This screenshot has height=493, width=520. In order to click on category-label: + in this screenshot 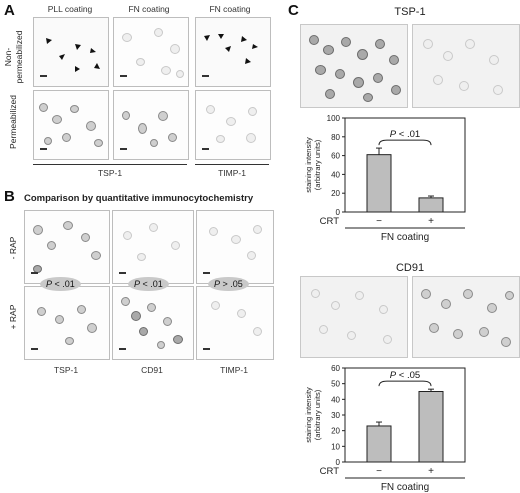, I will do `click(431, 471)`.